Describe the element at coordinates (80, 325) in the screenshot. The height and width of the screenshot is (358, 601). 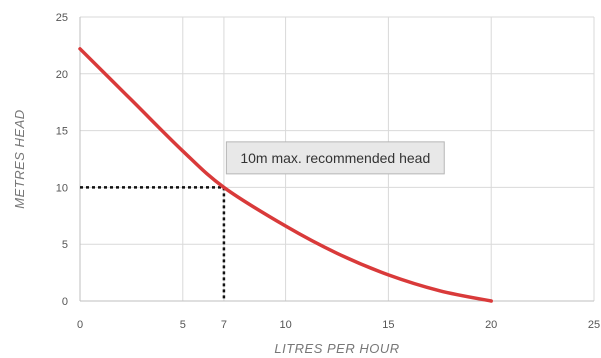
I see `x-tick-label: 0` at that location.